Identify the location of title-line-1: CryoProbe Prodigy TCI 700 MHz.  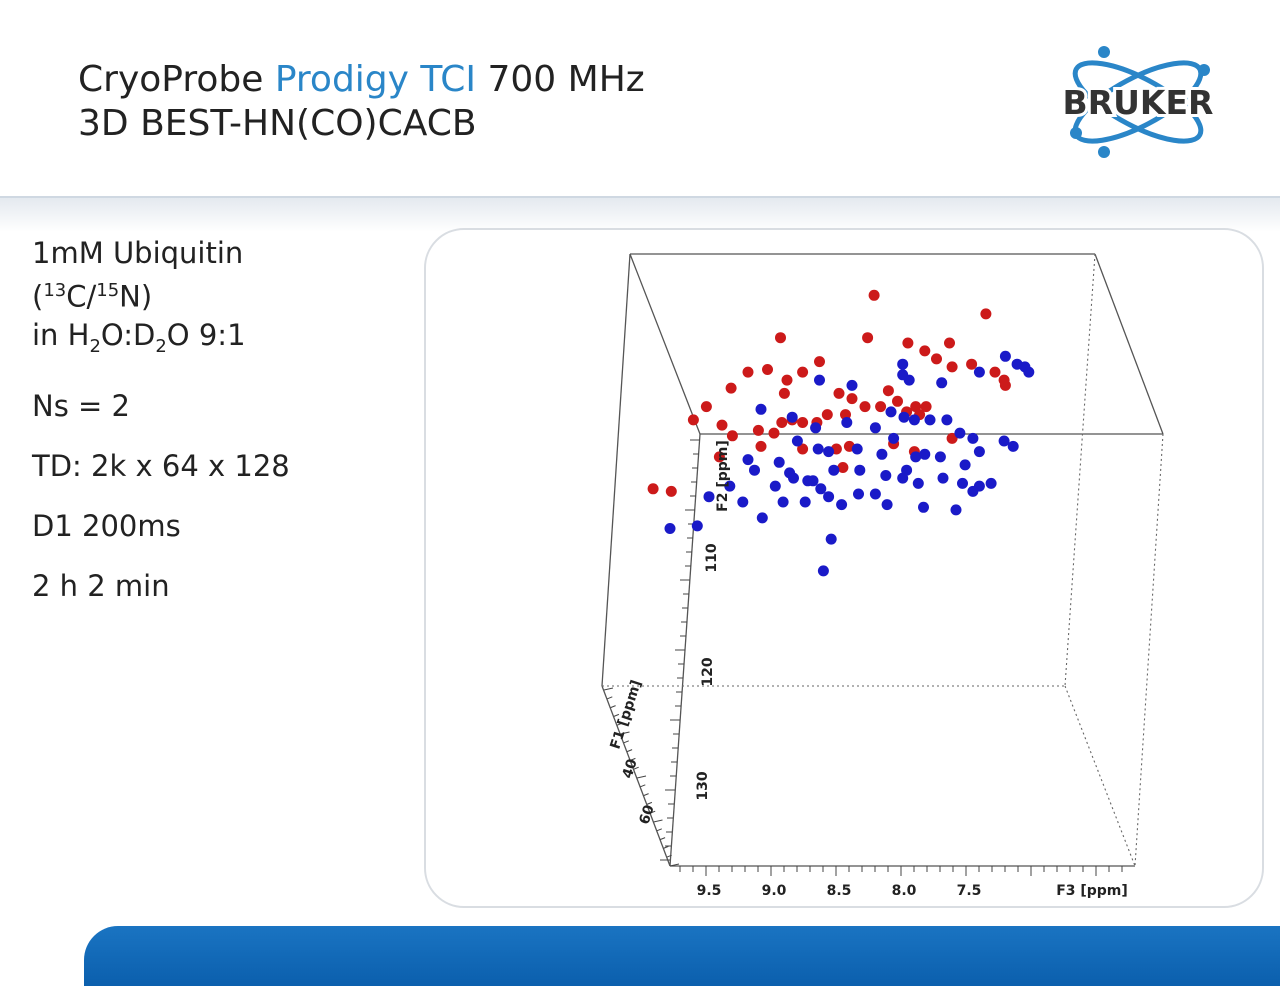
(361, 80).